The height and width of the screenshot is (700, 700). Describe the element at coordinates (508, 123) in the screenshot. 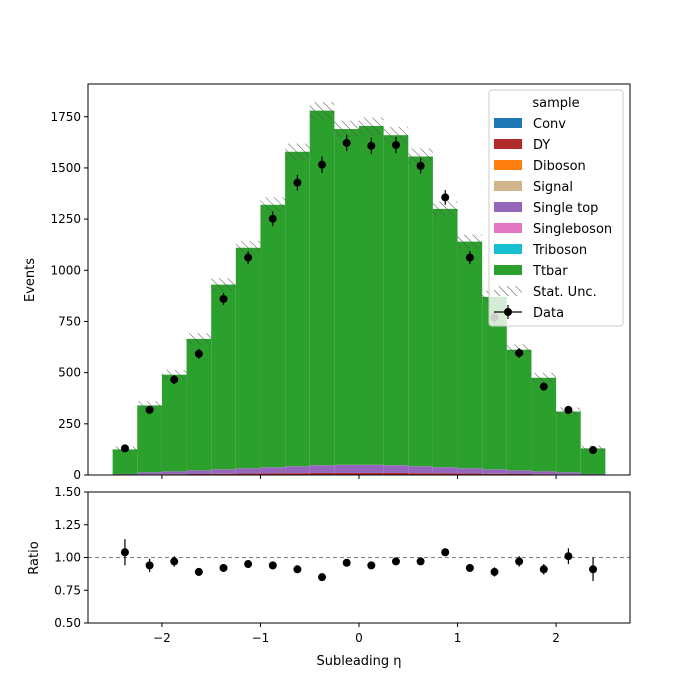

I see `legend-swatch-conv` at that location.